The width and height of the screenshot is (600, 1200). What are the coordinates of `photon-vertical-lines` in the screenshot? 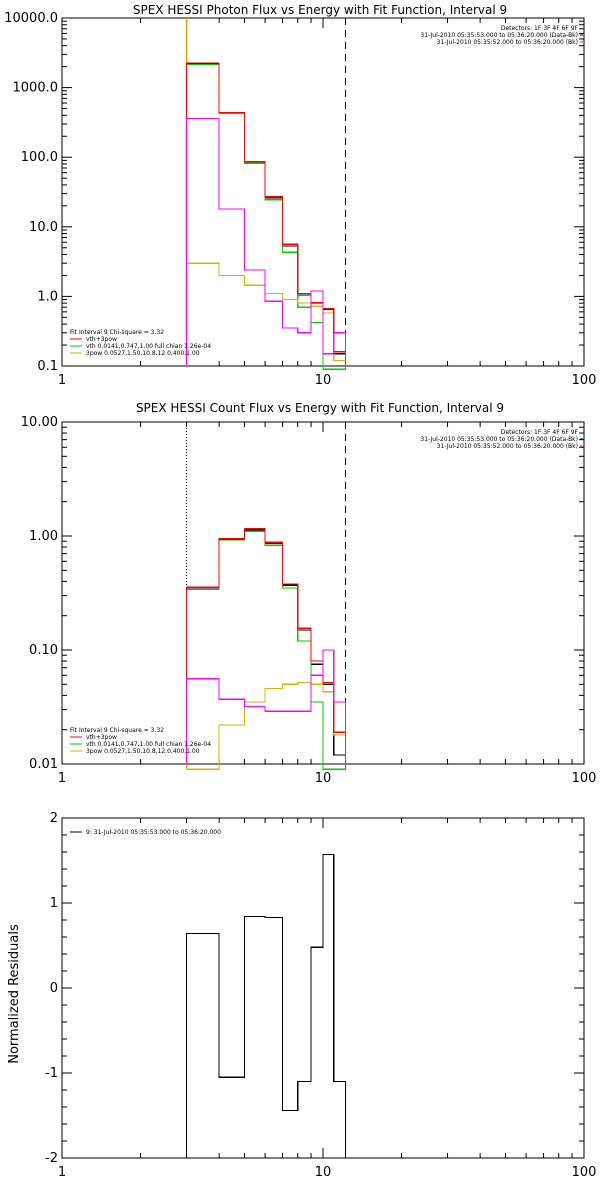 It's located at (266, 192).